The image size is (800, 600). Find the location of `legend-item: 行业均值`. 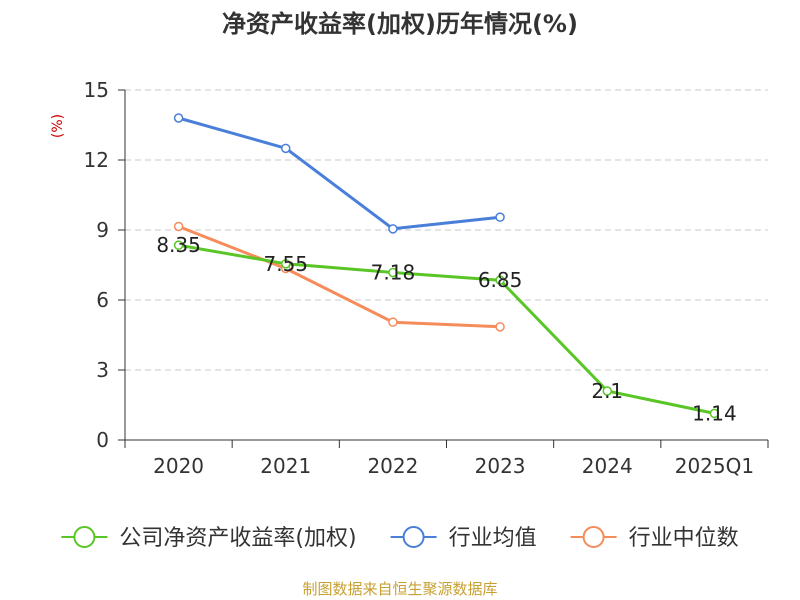

legend-item: 行业均值 is located at coordinates (463, 538).